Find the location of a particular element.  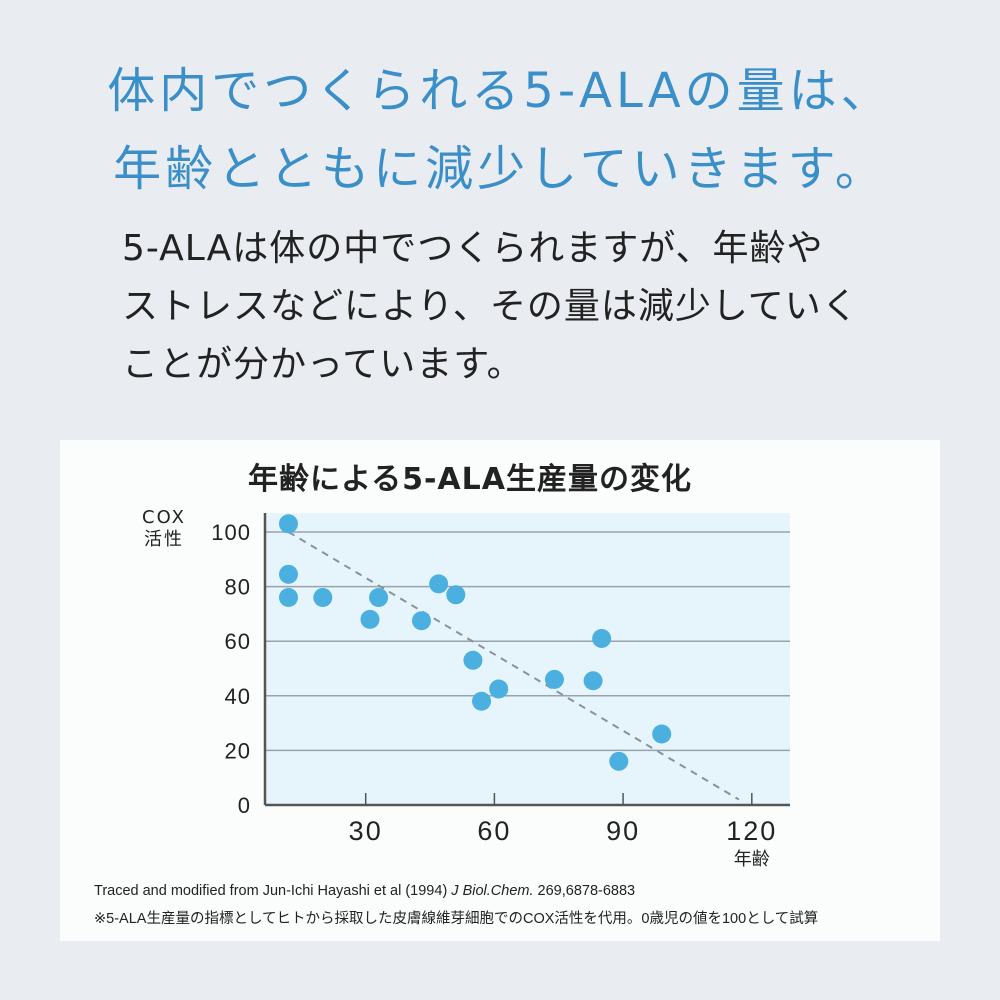

y-tick-label: 20 is located at coordinates (238, 750).